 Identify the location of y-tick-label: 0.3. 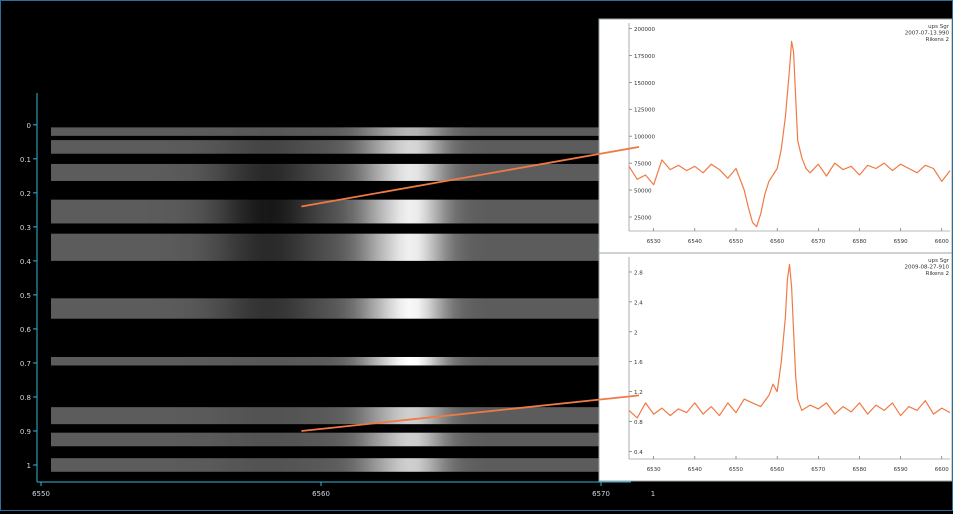
(25, 228).